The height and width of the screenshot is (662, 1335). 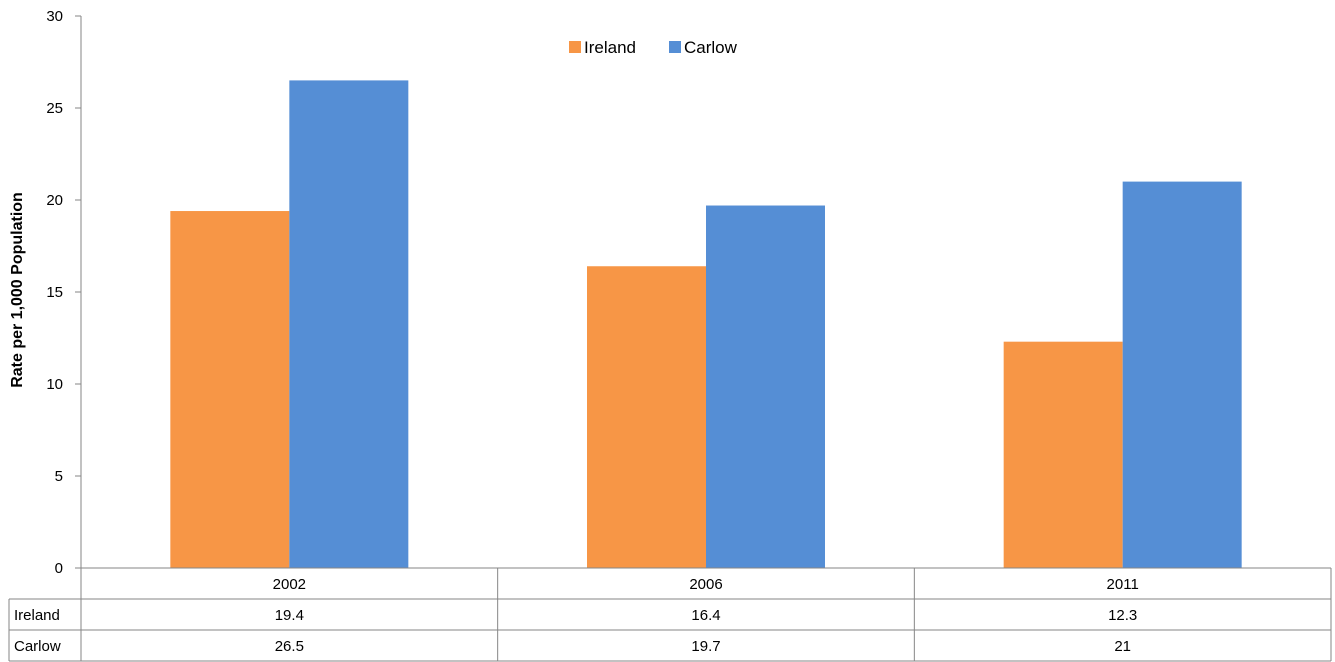 I want to click on bar-ireland-2011, so click(x=1063, y=454).